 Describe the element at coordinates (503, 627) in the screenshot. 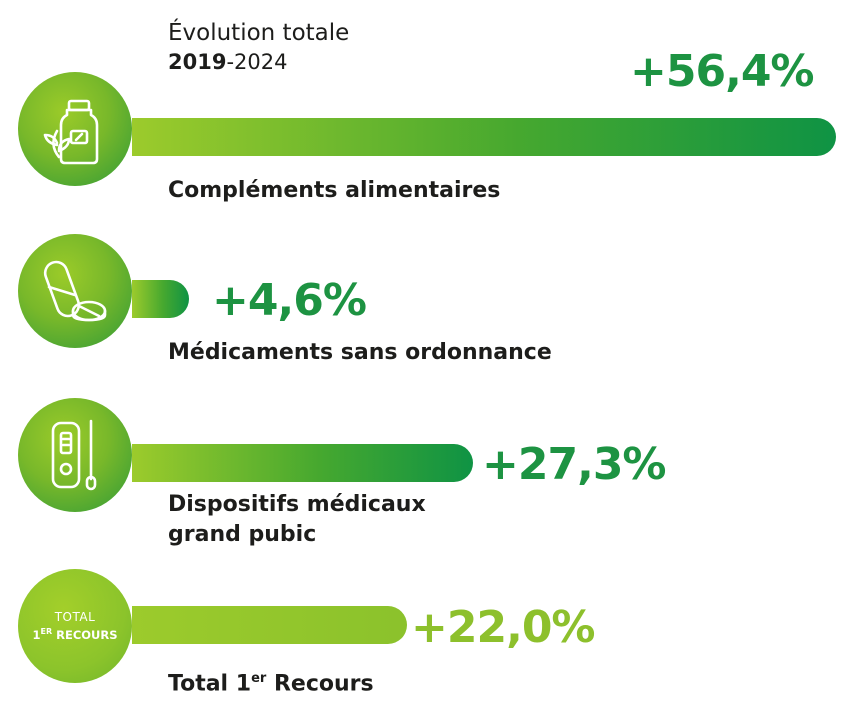

I see `value-label-total: +22,0%` at that location.